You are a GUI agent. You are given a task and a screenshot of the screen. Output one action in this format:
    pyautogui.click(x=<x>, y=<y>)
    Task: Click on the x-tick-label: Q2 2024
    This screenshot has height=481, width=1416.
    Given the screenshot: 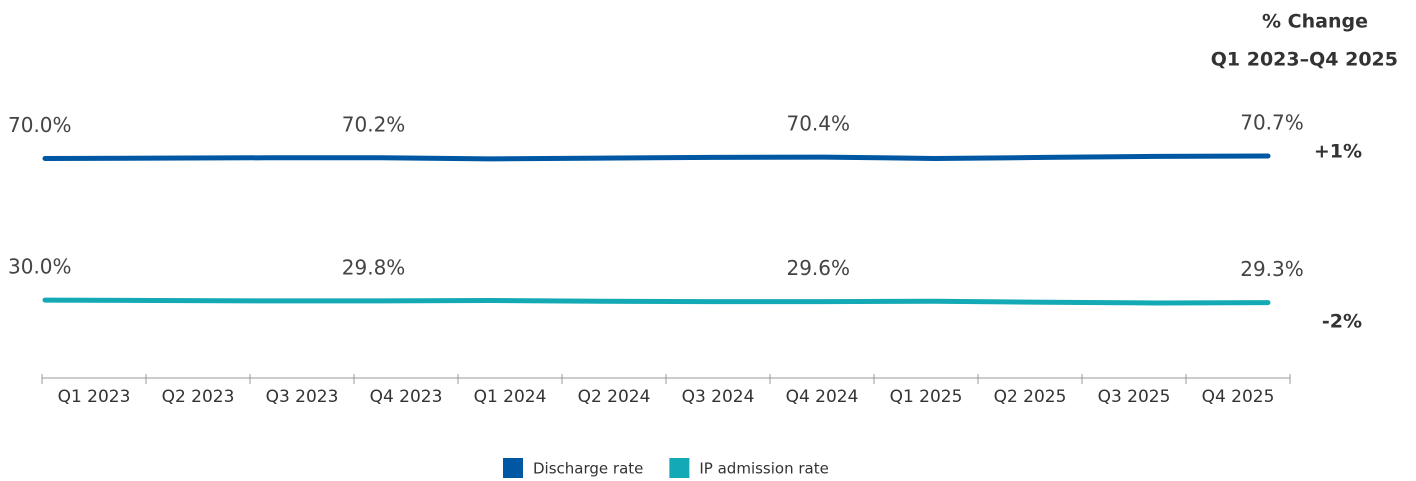 What is the action you would take?
    pyautogui.click(x=614, y=397)
    